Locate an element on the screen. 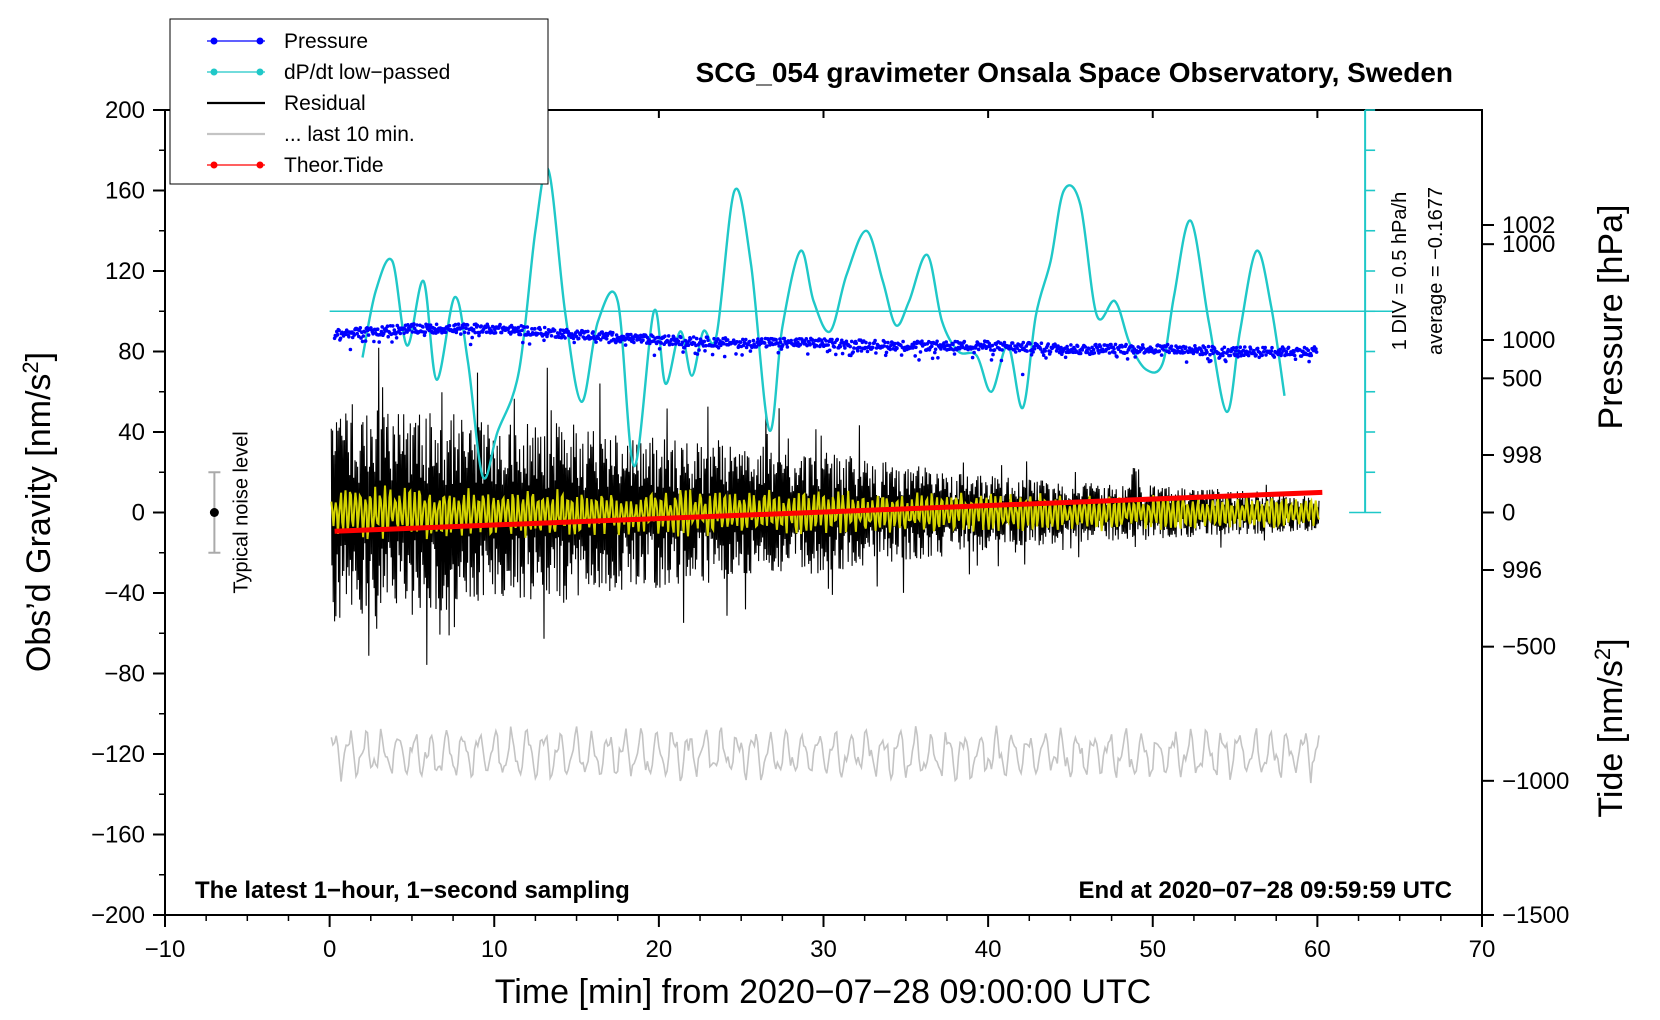  legend-label: dP/dt low−passed is located at coordinates (367, 72).